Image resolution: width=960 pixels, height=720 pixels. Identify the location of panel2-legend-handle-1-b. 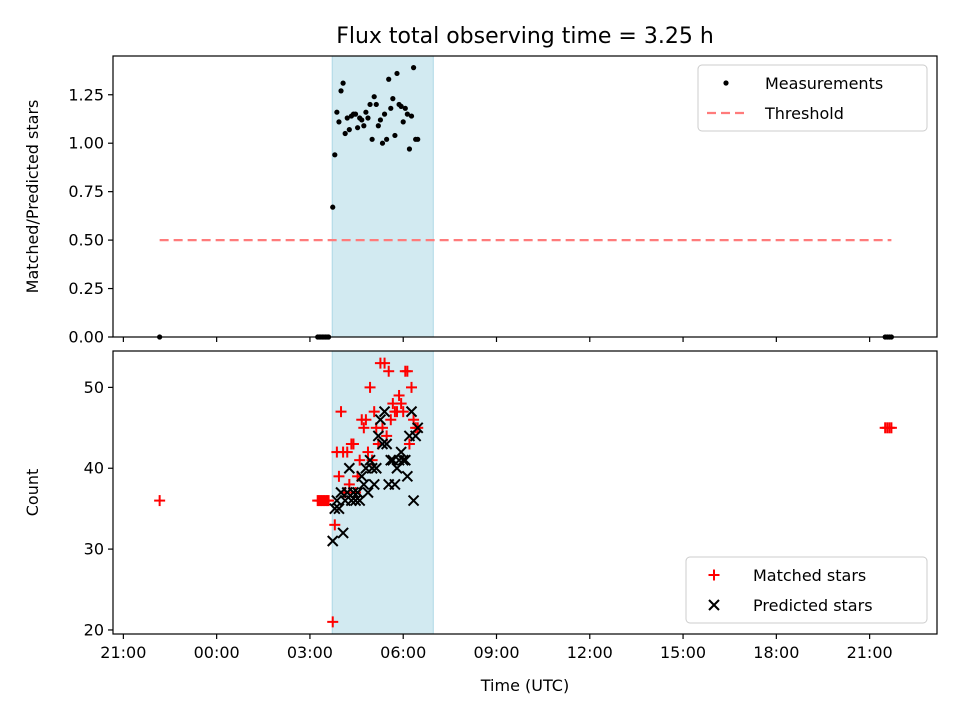
(714, 605).